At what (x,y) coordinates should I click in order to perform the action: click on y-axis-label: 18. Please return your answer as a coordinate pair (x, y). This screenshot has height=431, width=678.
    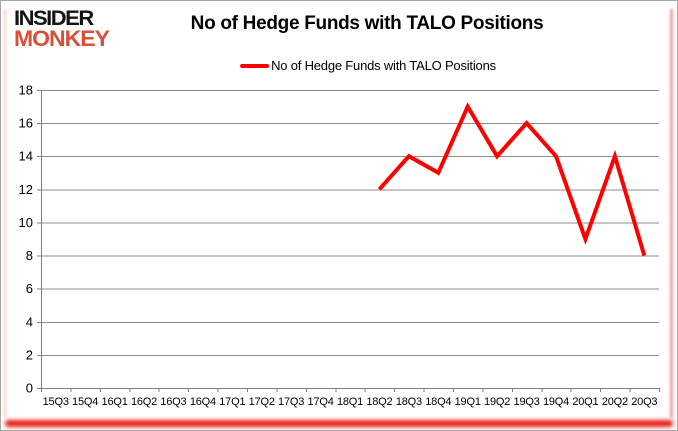
    Looking at the image, I should click on (26, 90).